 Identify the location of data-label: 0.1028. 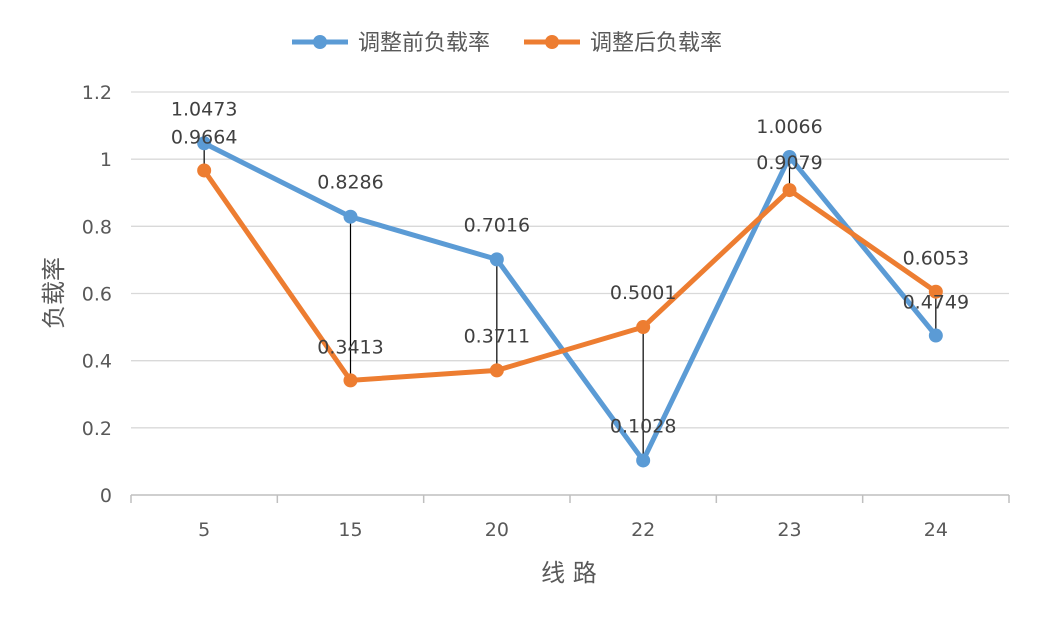
(643, 426).